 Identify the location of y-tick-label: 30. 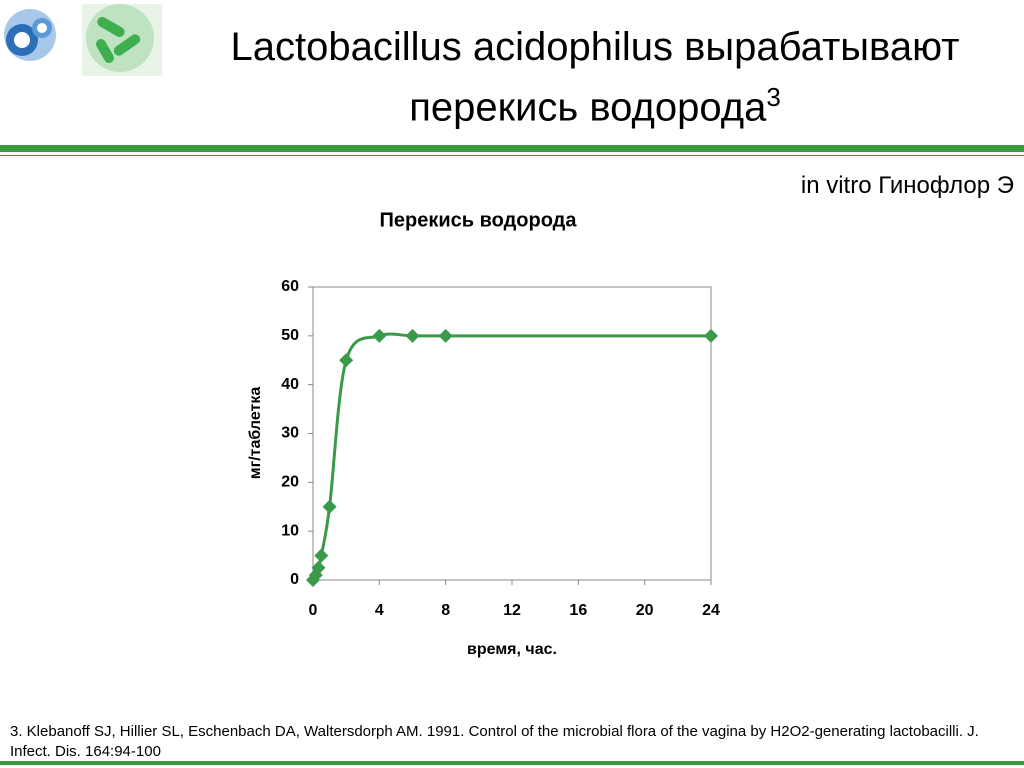
(290, 433).